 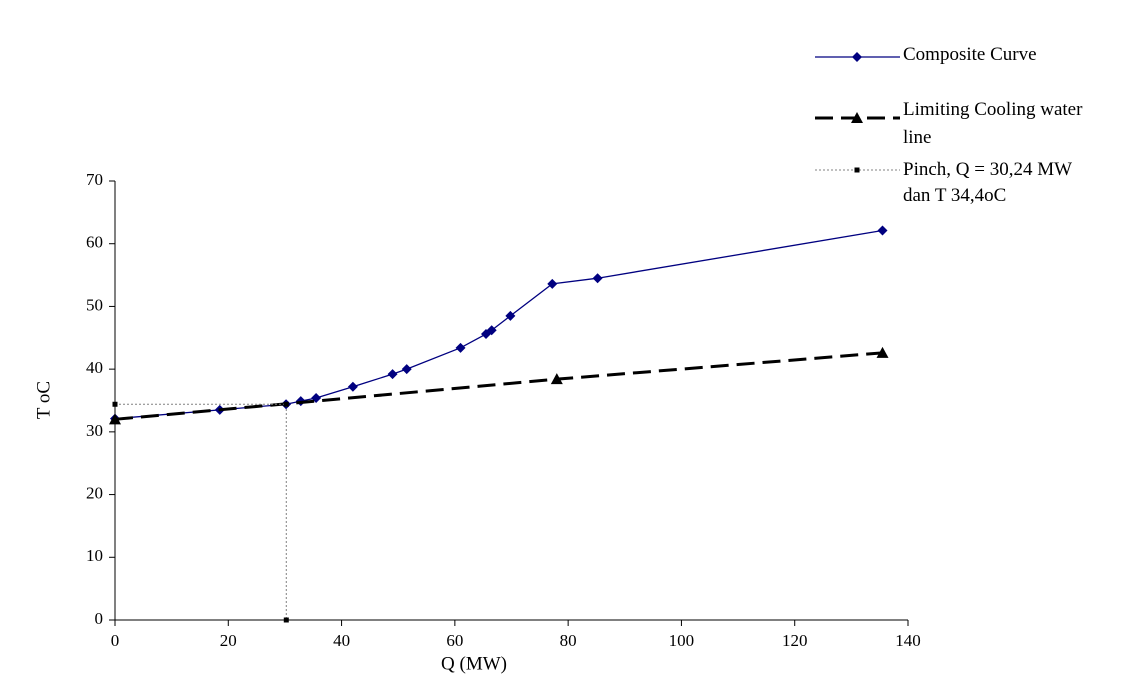 I want to click on x-tick-label: 80, so click(x=568, y=640).